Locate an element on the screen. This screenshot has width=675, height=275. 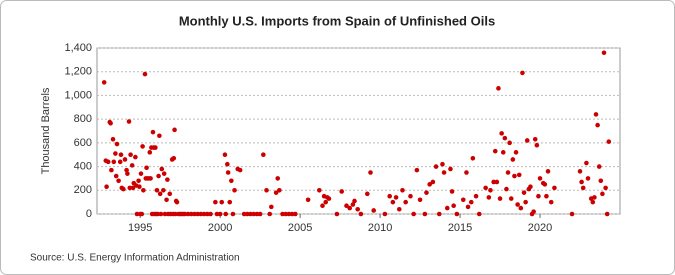
y-tick-label: 1,200 is located at coordinates (78, 72).